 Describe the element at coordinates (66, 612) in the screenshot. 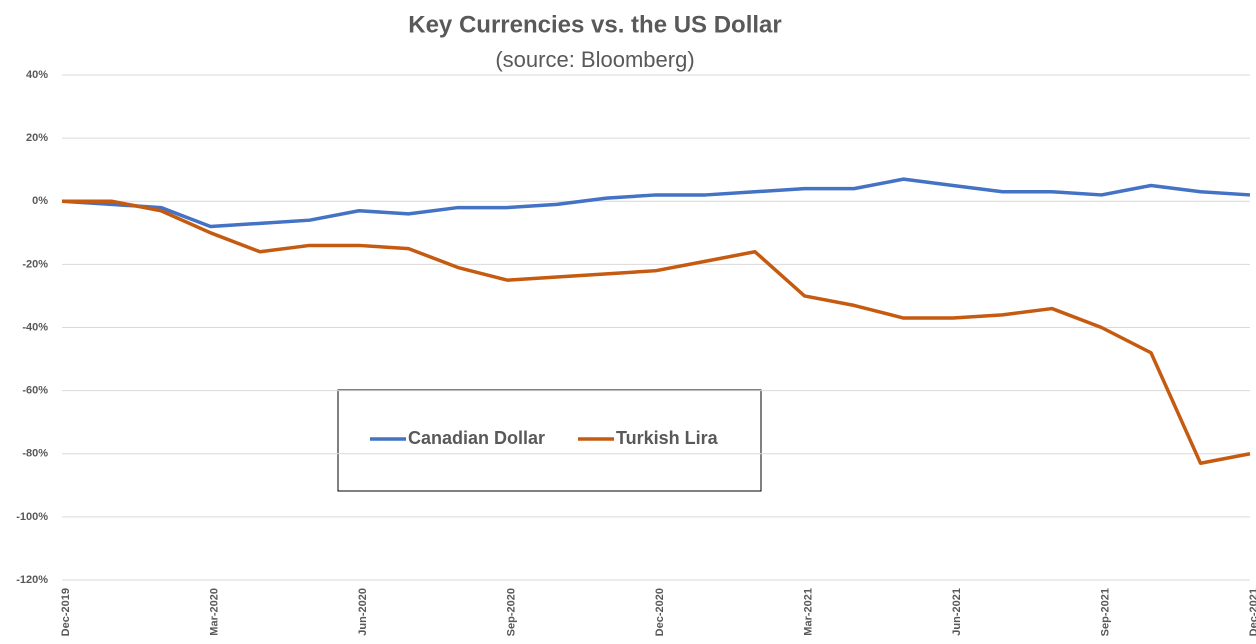

I see `x-tick-label: Dec-2019` at that location.